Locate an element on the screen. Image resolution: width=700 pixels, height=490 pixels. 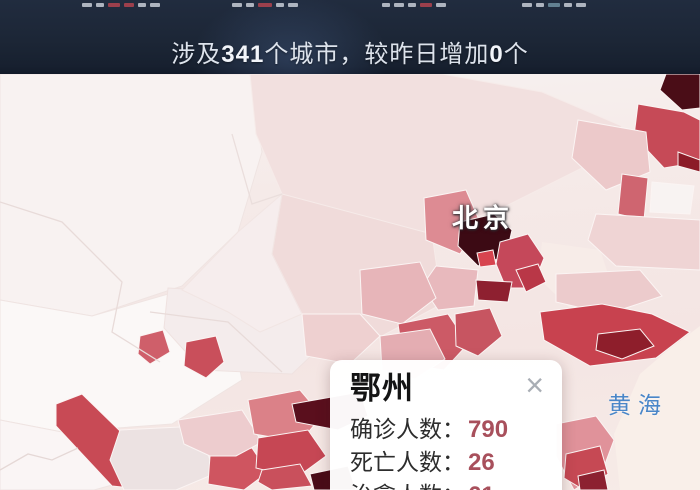
cured-row: 治愈人数： 61 is located at coordinates (448, 484).